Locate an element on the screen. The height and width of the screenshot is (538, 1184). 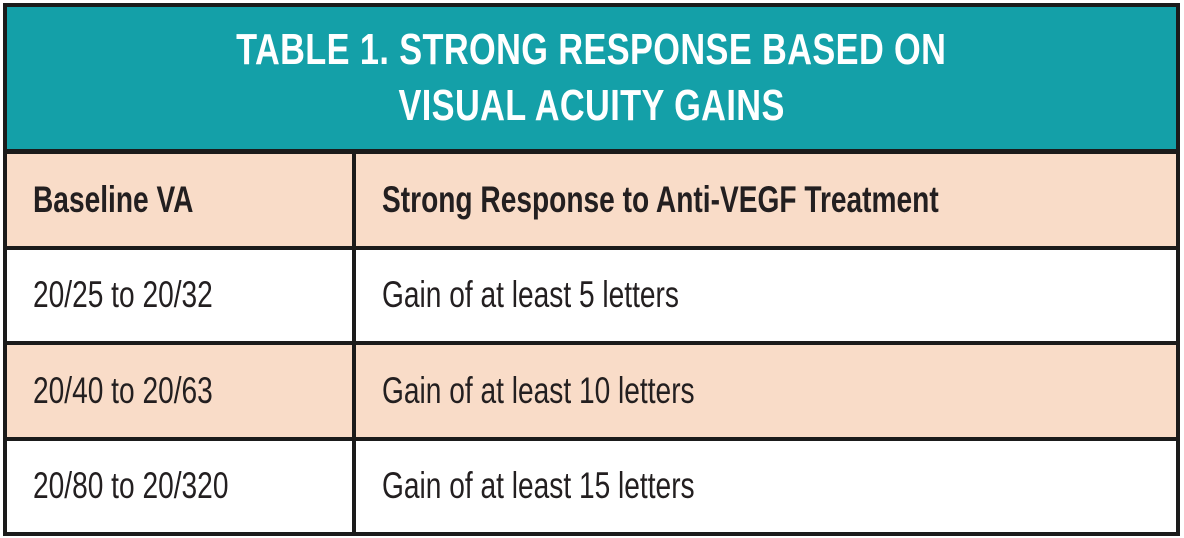
cell-row3-response: Gain of at least 15 letters is located at coordinates (766, 486).